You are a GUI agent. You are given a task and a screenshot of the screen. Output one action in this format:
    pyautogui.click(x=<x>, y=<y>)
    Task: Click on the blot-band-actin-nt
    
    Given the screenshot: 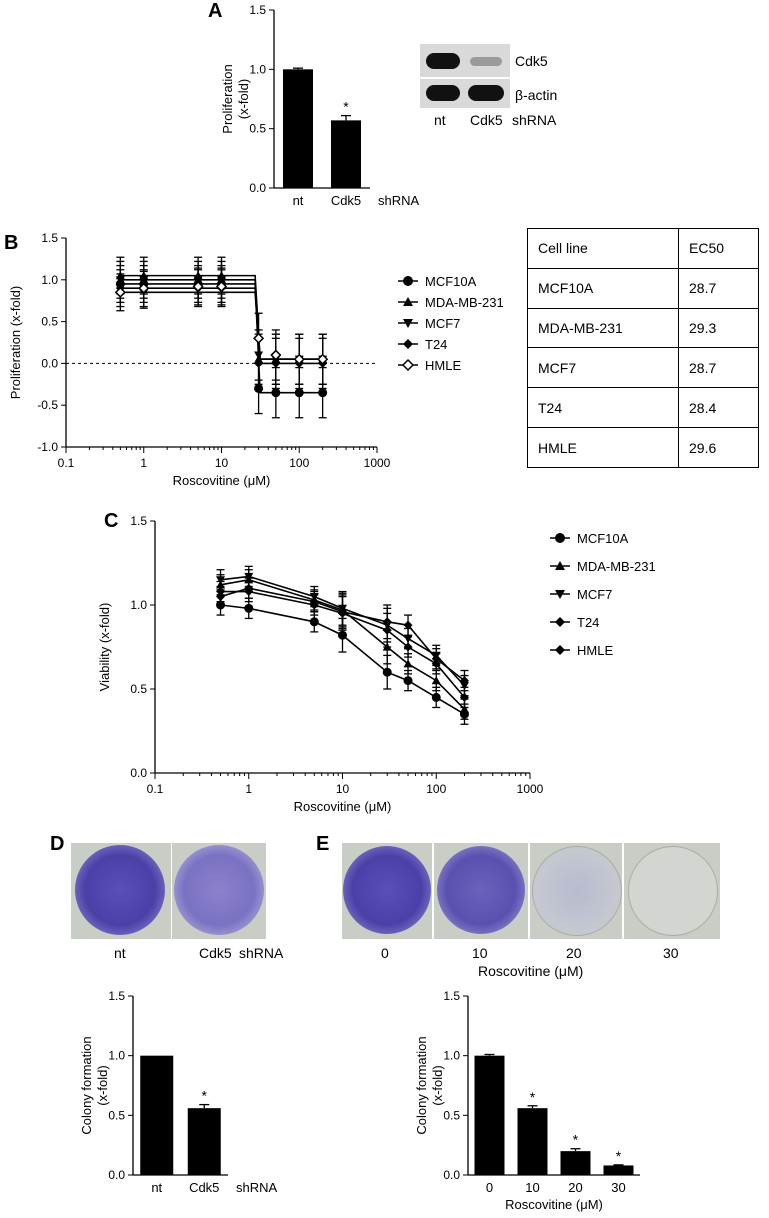 What is the action you would take?
    pyautogui.click(x=443, y=93)
    